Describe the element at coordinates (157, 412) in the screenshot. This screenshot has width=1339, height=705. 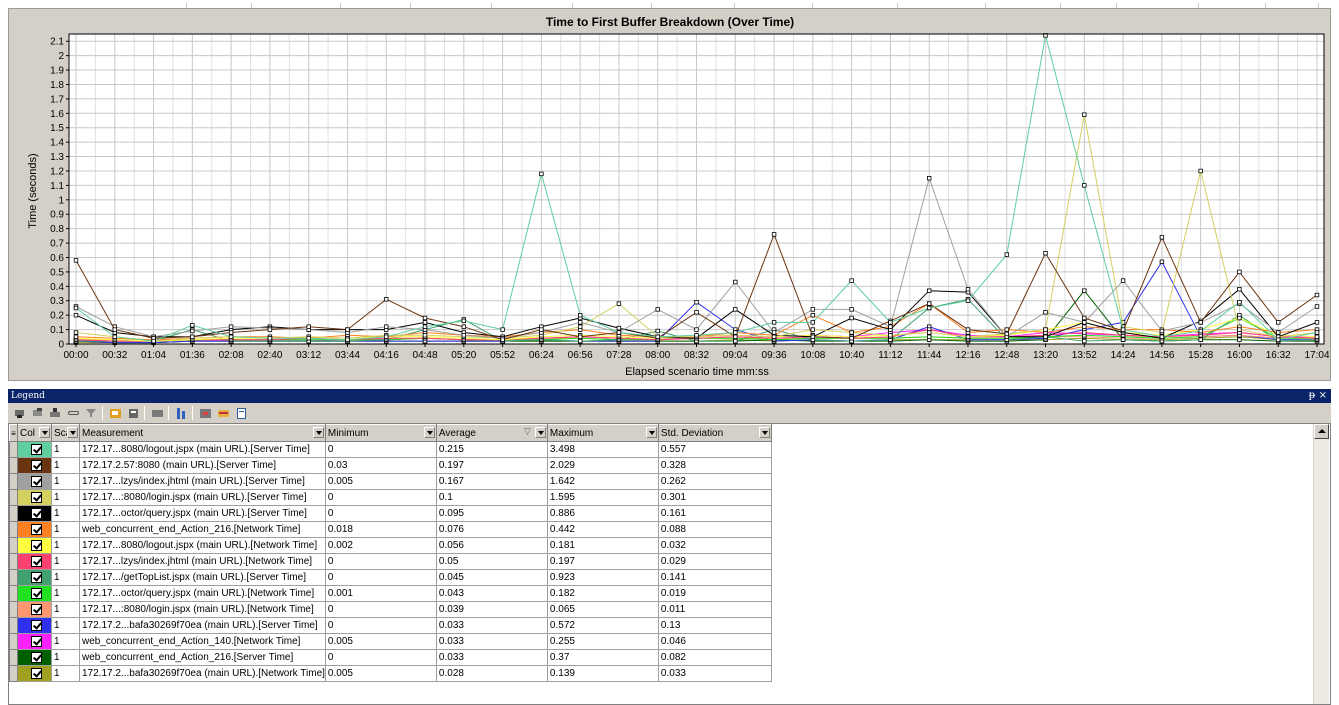
I see `animate-icon` at that location.